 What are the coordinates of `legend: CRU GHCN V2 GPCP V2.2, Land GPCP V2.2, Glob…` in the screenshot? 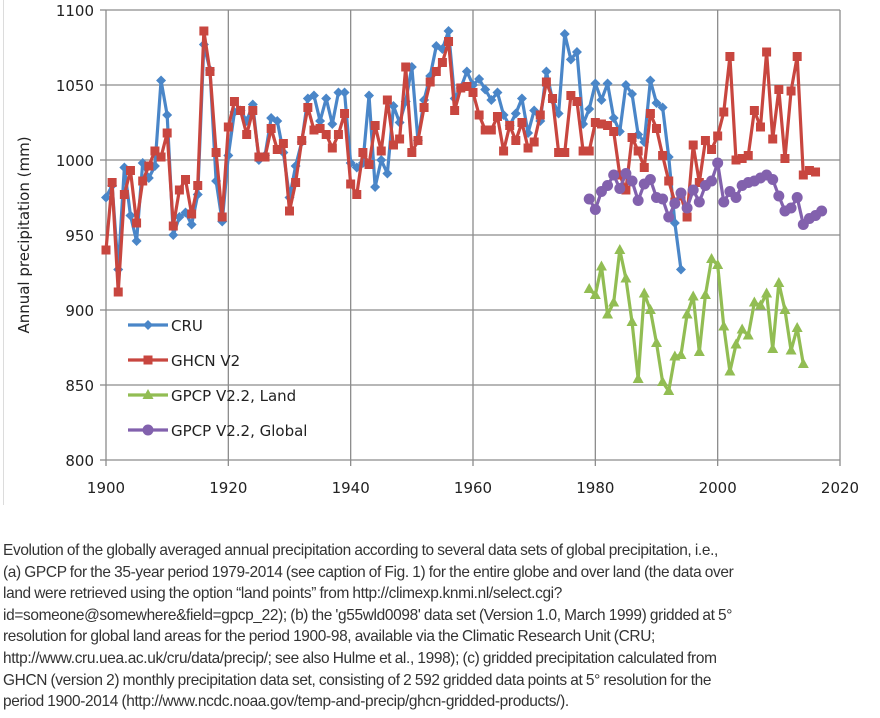 It's located at (217, 378).